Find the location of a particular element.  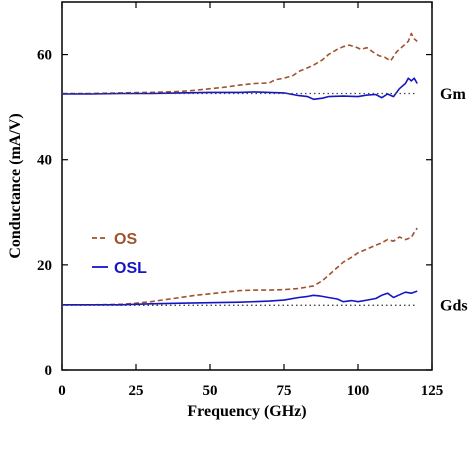

y-tick-label: 0 is located at coordinates (49, 371).